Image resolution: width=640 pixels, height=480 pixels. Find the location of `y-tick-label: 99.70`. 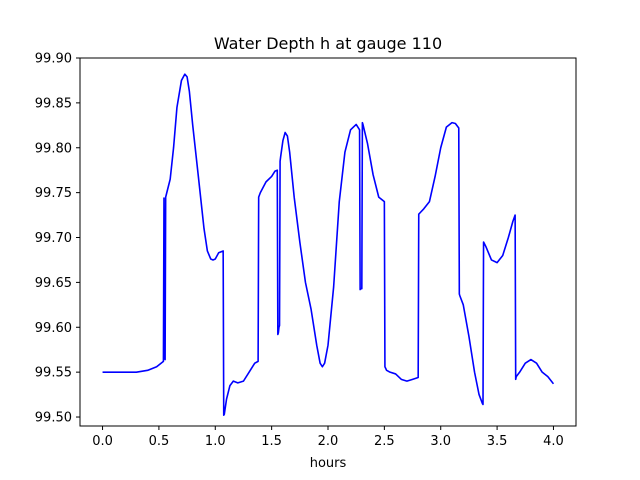

y-tick-label: 99.70 is located at coordinates (53, 238).